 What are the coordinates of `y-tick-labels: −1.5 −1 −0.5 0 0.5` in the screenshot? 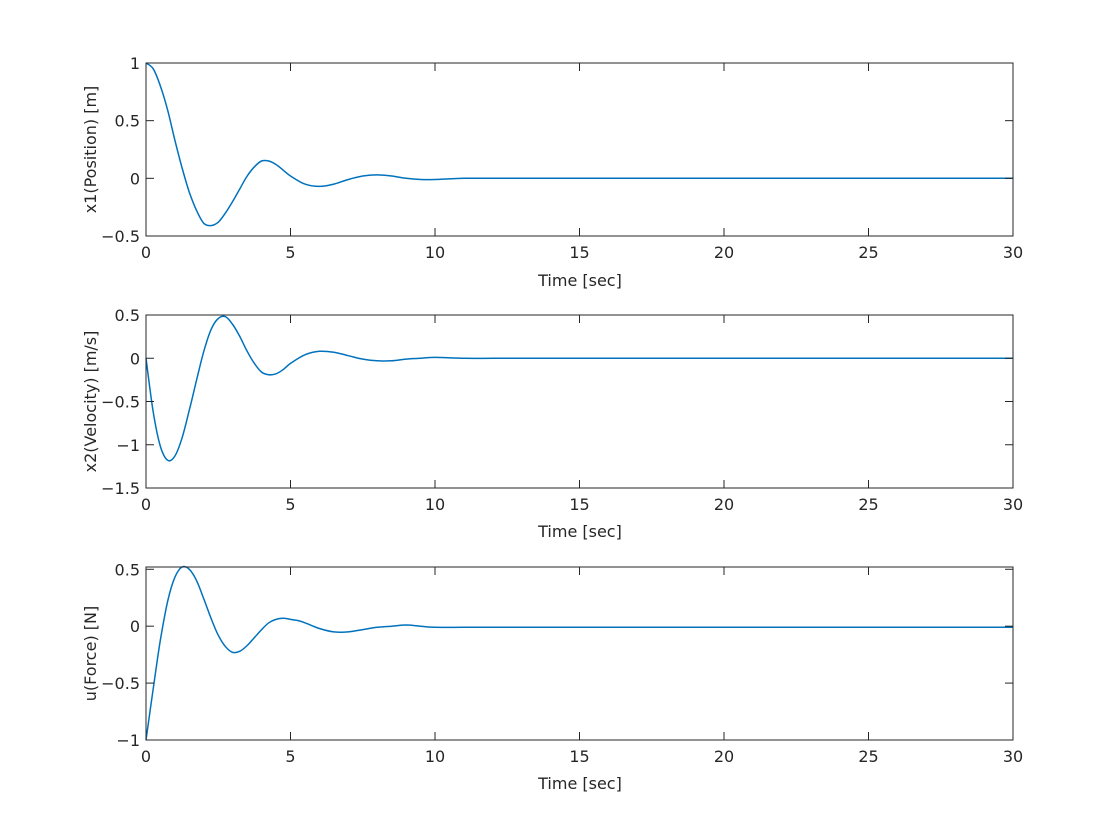 It's located at (120, 402).